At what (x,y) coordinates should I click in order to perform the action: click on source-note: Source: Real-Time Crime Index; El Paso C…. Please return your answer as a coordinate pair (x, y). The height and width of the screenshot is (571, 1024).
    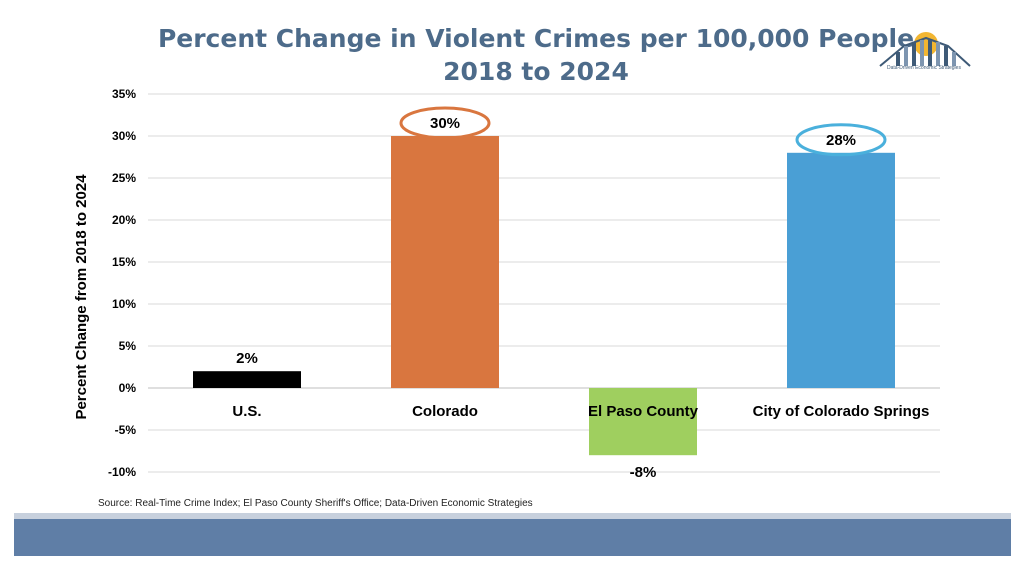
    Looking at the image, I should click on (315, 503).